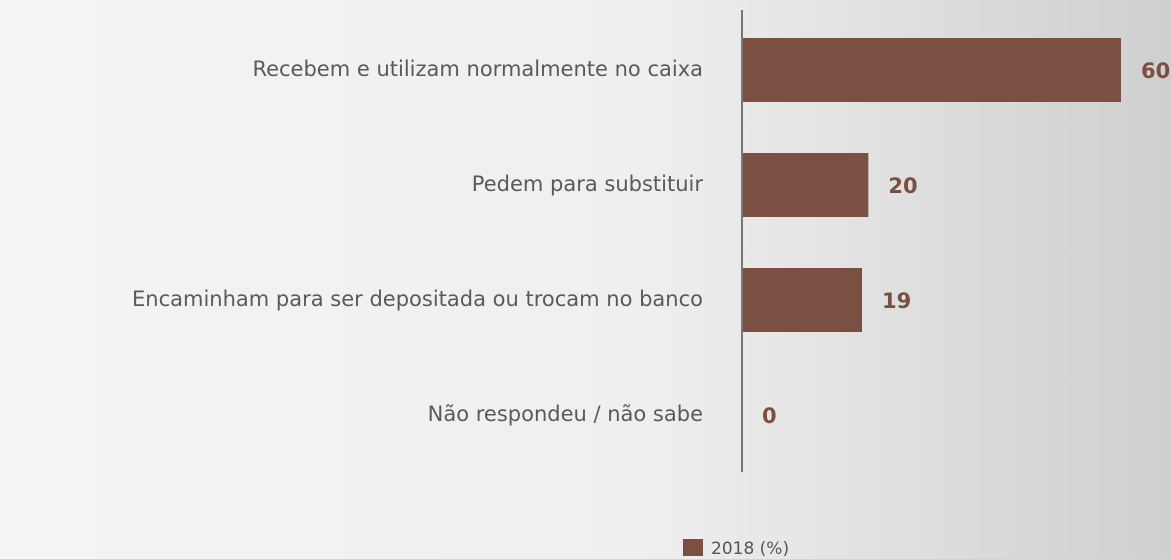 The image size is (1171, 559). I want to click on value-label: 19, so click(896, 301).